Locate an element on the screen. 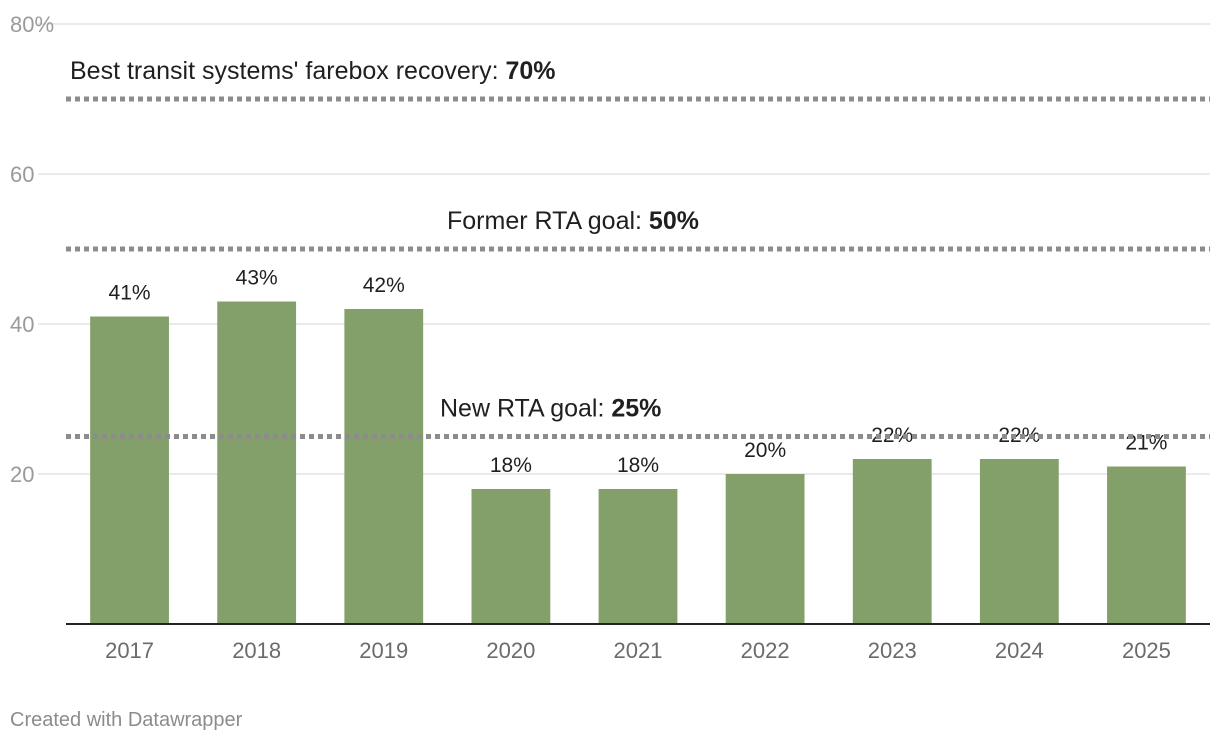 This screenshot has height=746, width=1220. bar-2020 is located at coordinates (511, 556).